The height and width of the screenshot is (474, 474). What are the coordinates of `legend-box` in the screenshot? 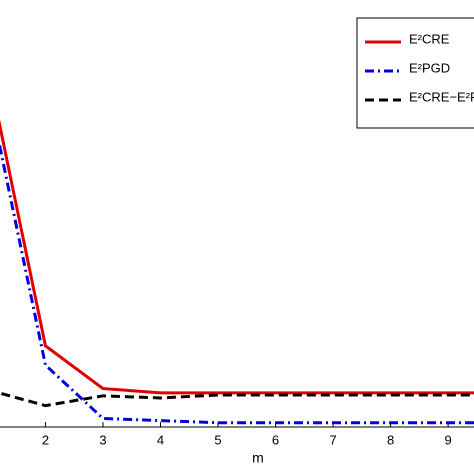 It's located at (415, 73).